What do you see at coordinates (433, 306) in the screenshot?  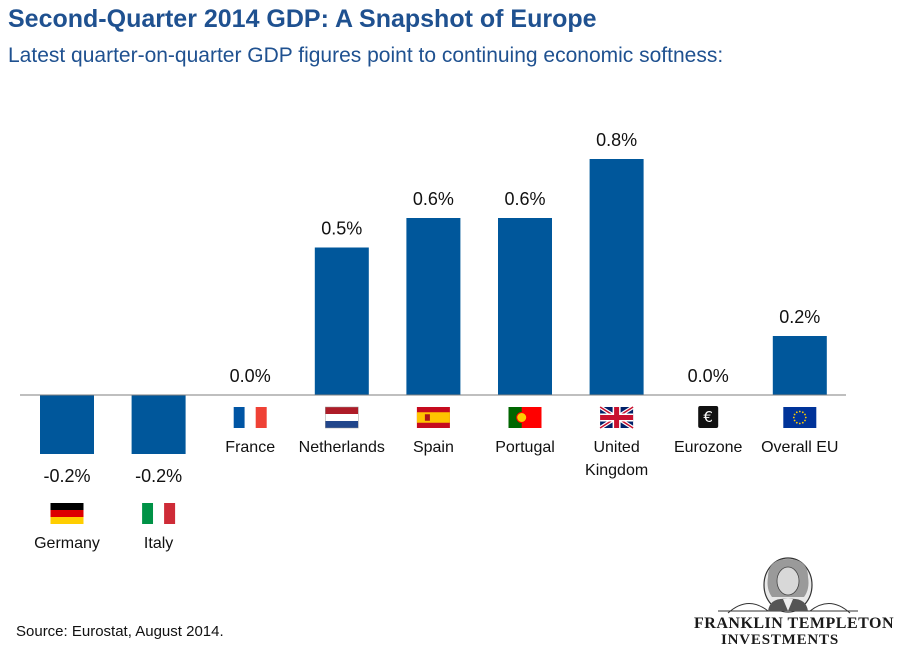 I see `bar-spain` at bounding box center [433, 306].